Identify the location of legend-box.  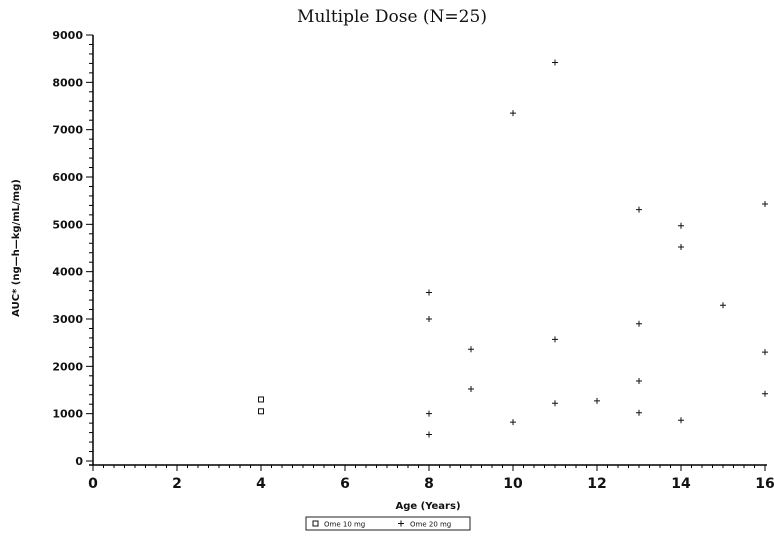
(388, 523).